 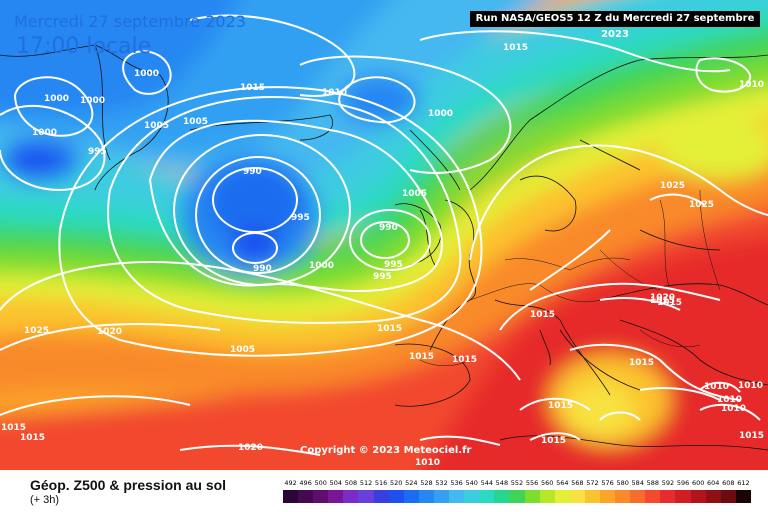 What do you see at coordinates (698, 483) in the screenshot?
I see `color-scale-label: 600` at bounding box center [698, 483].